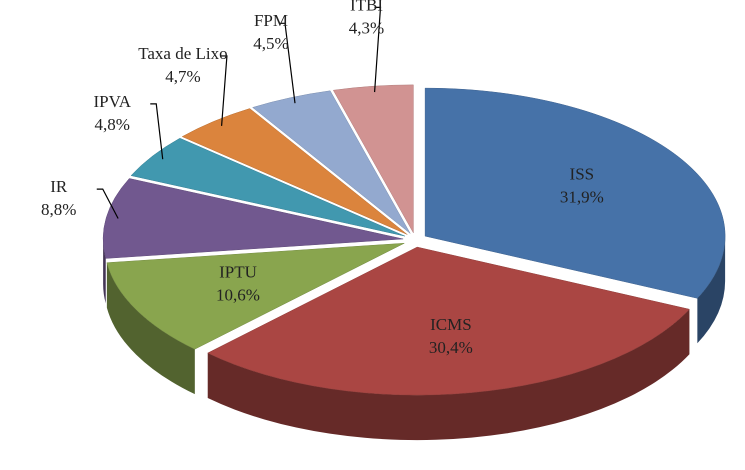 Image resolution: width=745 pixels, height=470 pixels. I want to click on value-label: 8,8%, so click(58, 209).